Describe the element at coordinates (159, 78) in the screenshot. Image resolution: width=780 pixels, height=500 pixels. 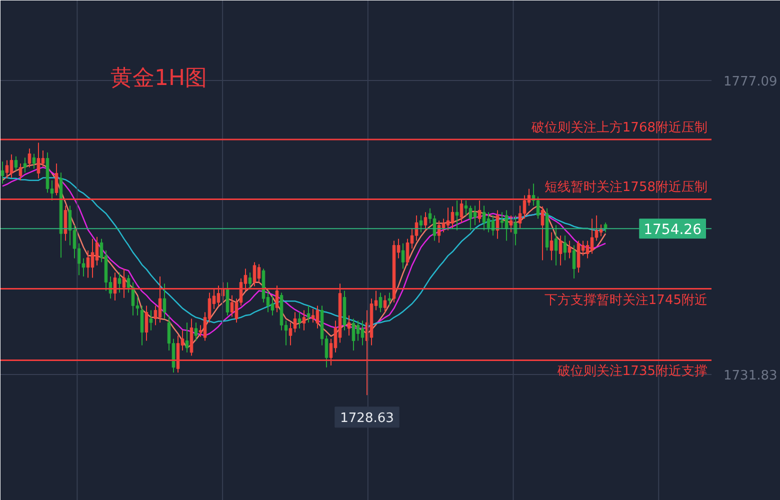
I see `text: 黄金1H图` at that location.